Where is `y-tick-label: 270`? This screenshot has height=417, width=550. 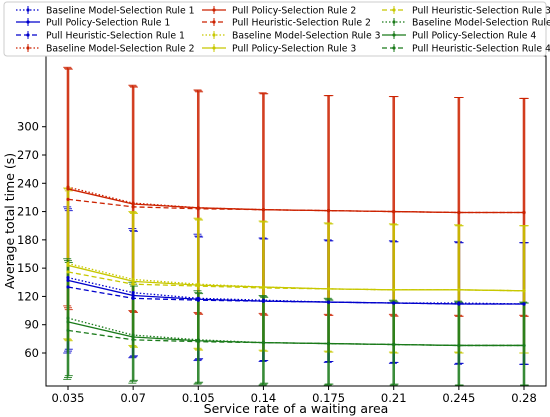 y-tick-label: 270 is located at coordinates (28, 155).